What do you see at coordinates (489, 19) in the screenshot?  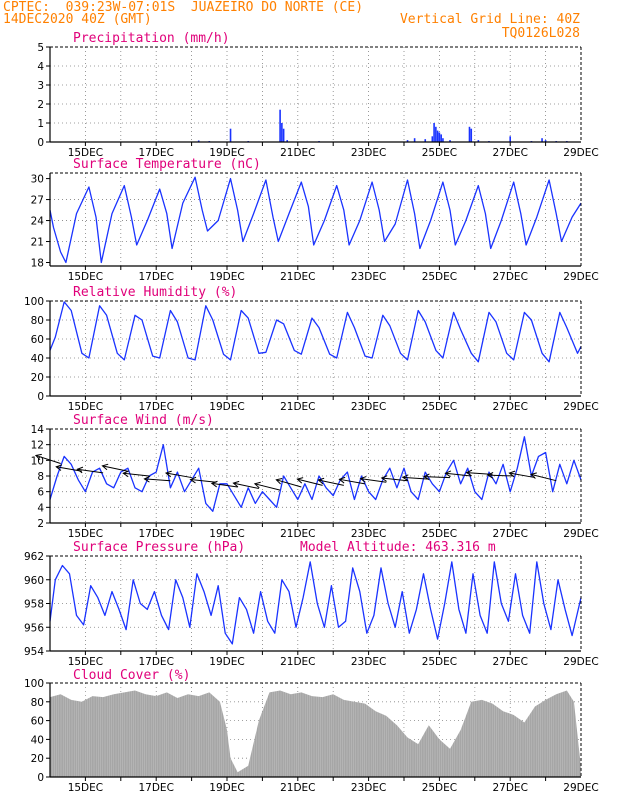 I see `vertical-grid-label: Vertical Grid Line: 40Z` at bounding box center [489, 19].